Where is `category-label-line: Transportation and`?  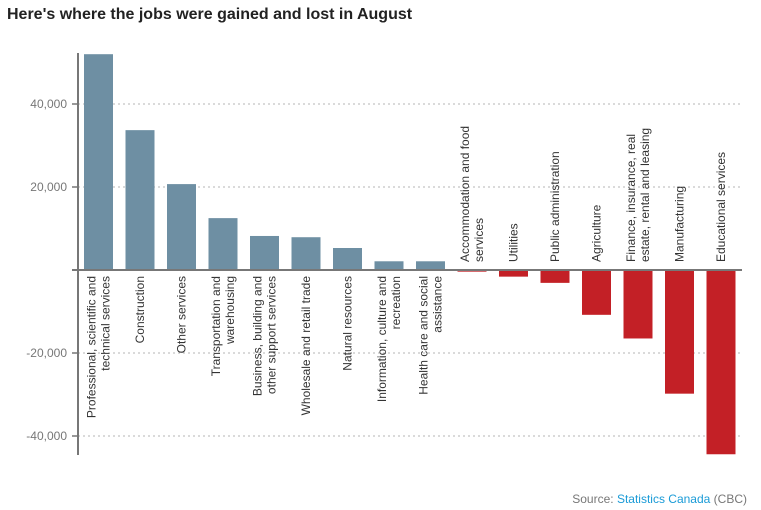
category-label-line: Transportation and is located at coordinates (216, 326).